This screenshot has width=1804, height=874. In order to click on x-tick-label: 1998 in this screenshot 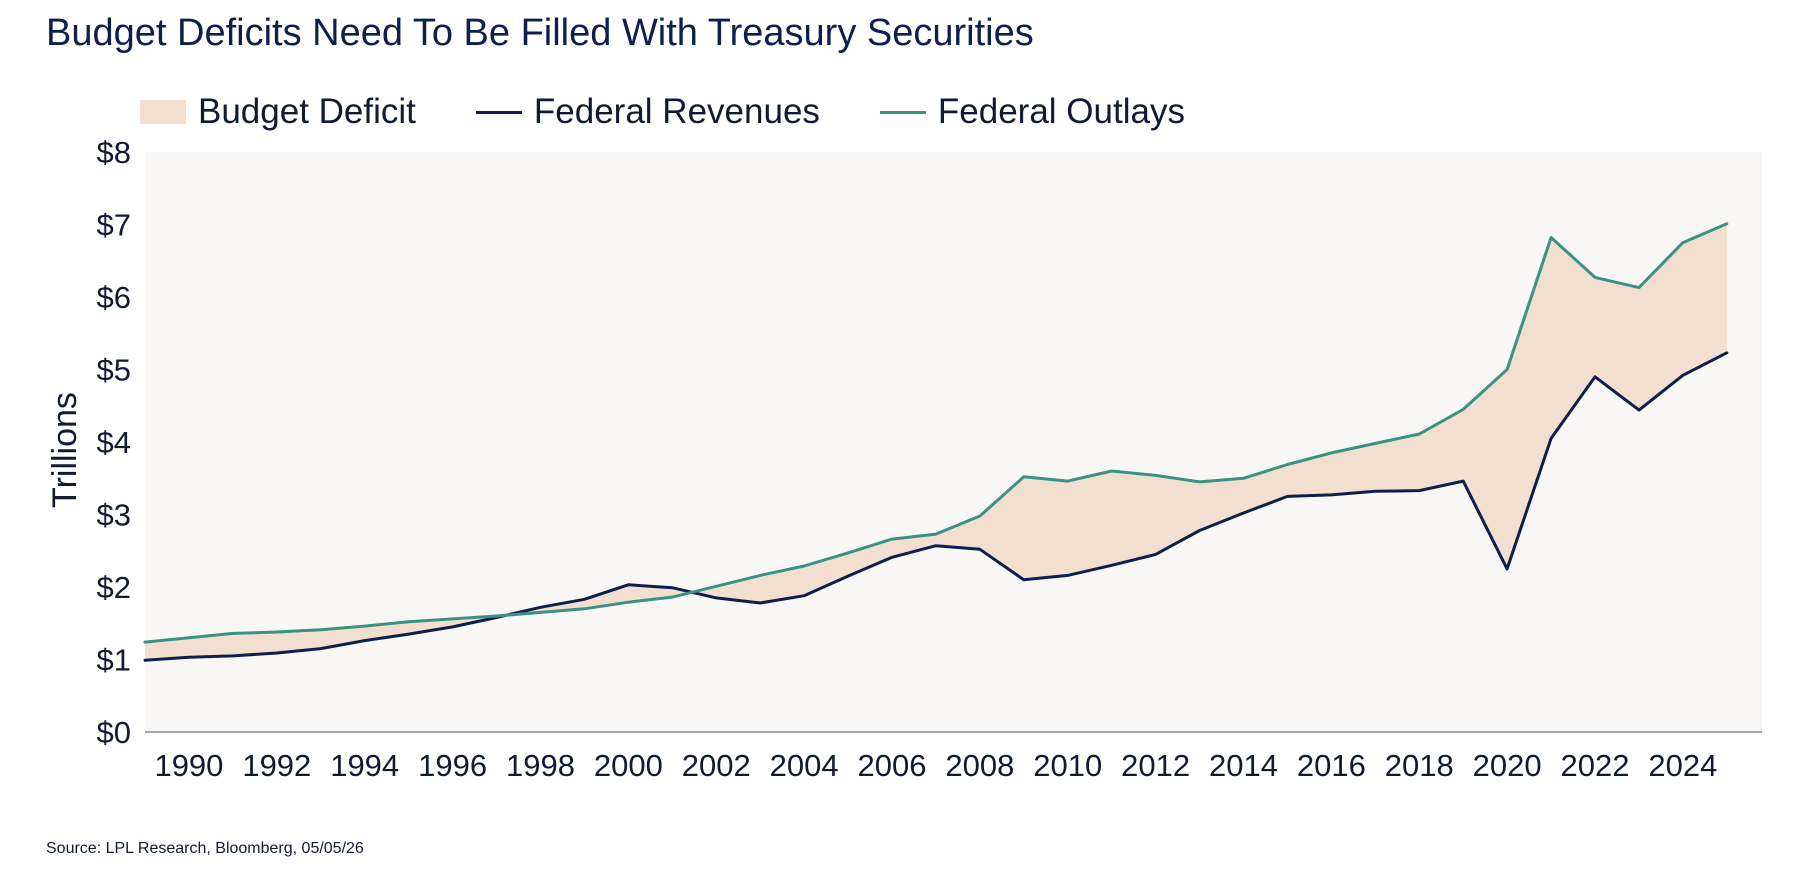, I will do `click(540, 765)`.